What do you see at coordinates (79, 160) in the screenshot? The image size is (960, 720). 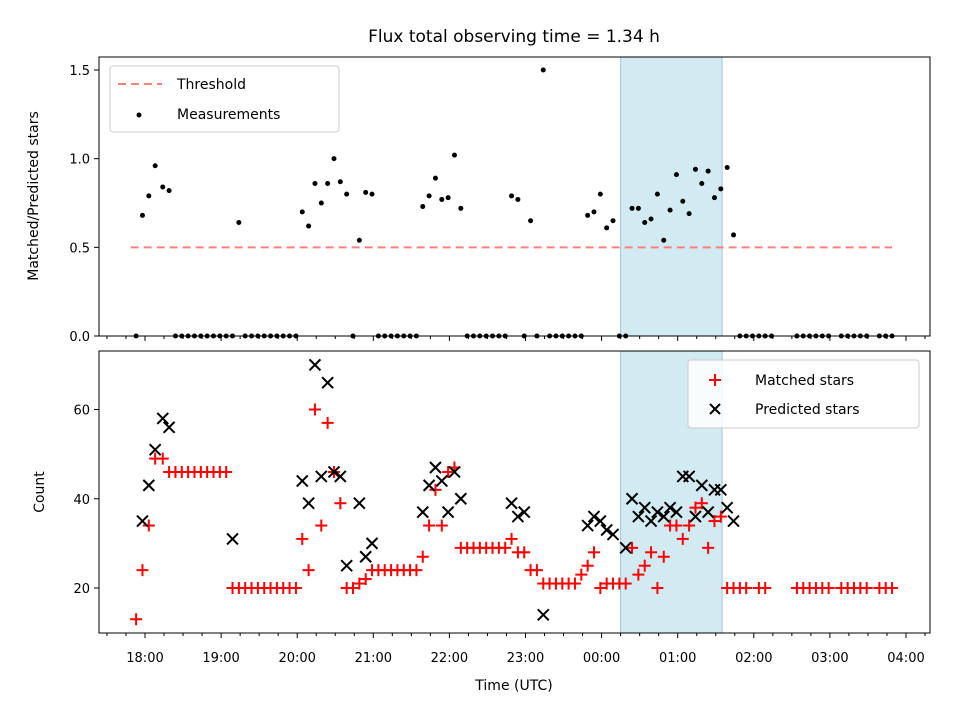 I see `top-y-tick-label: 1.0` at bounding box center [79, 160].